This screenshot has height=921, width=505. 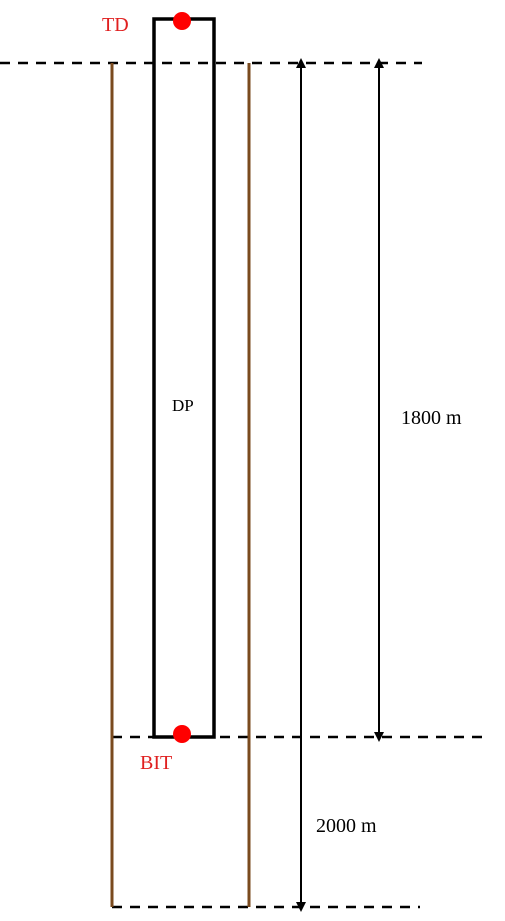 What do you see at coordinates (431, 418) in the screenshot?
I see `pipe-length-label: 1800 m` at bounding box center [431, 418].